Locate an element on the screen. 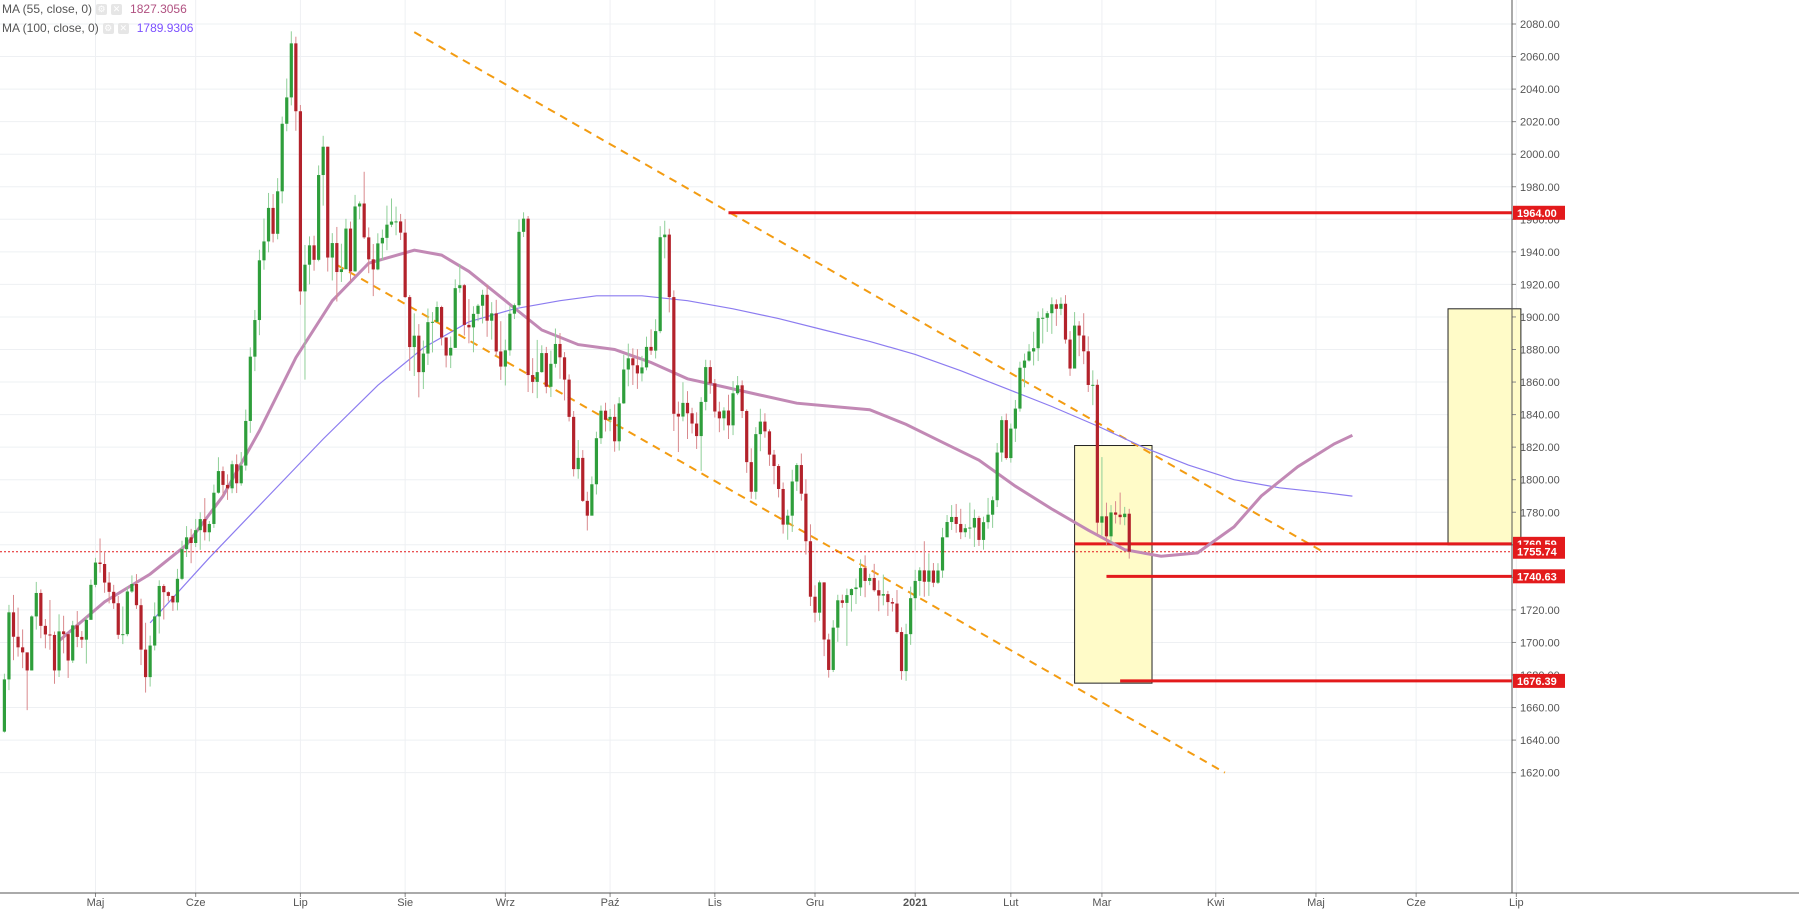  y-tick-label: 1620.00 is located at coordinates (1540, 774).